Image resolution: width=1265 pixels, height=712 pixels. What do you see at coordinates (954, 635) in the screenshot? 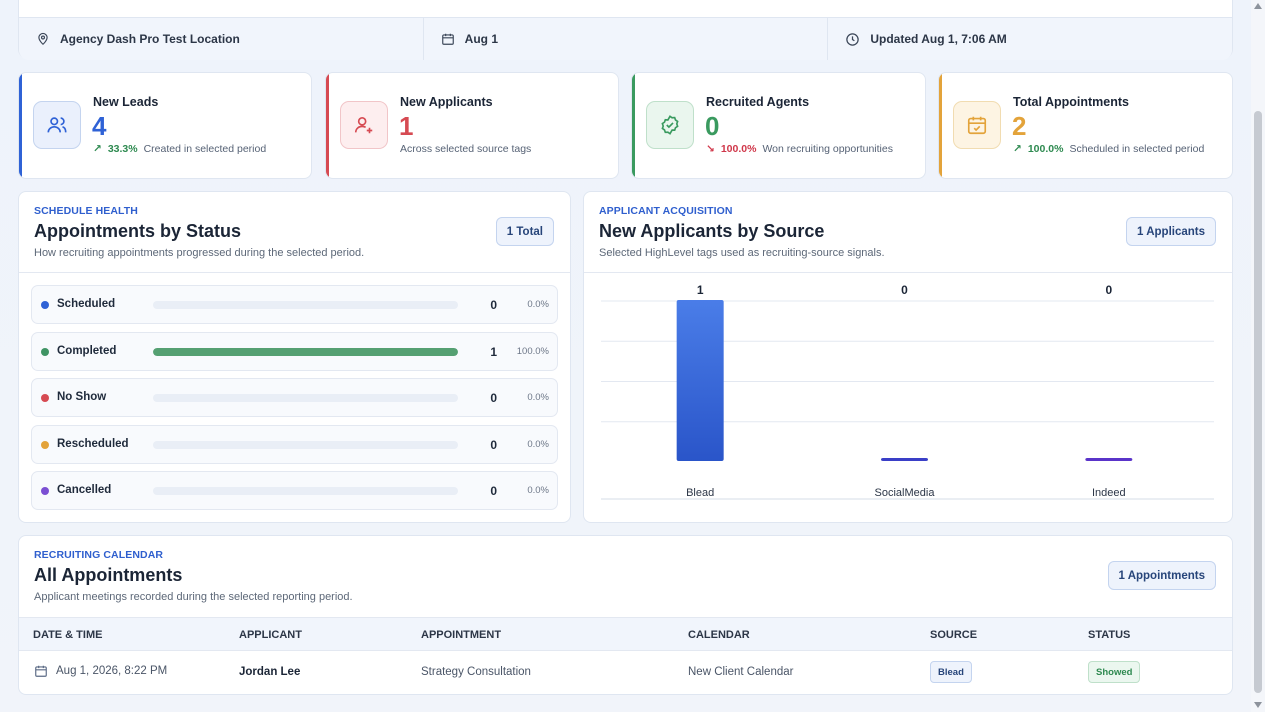
I see `column-header-source: SOURCE` at bounding box center [954, 635].